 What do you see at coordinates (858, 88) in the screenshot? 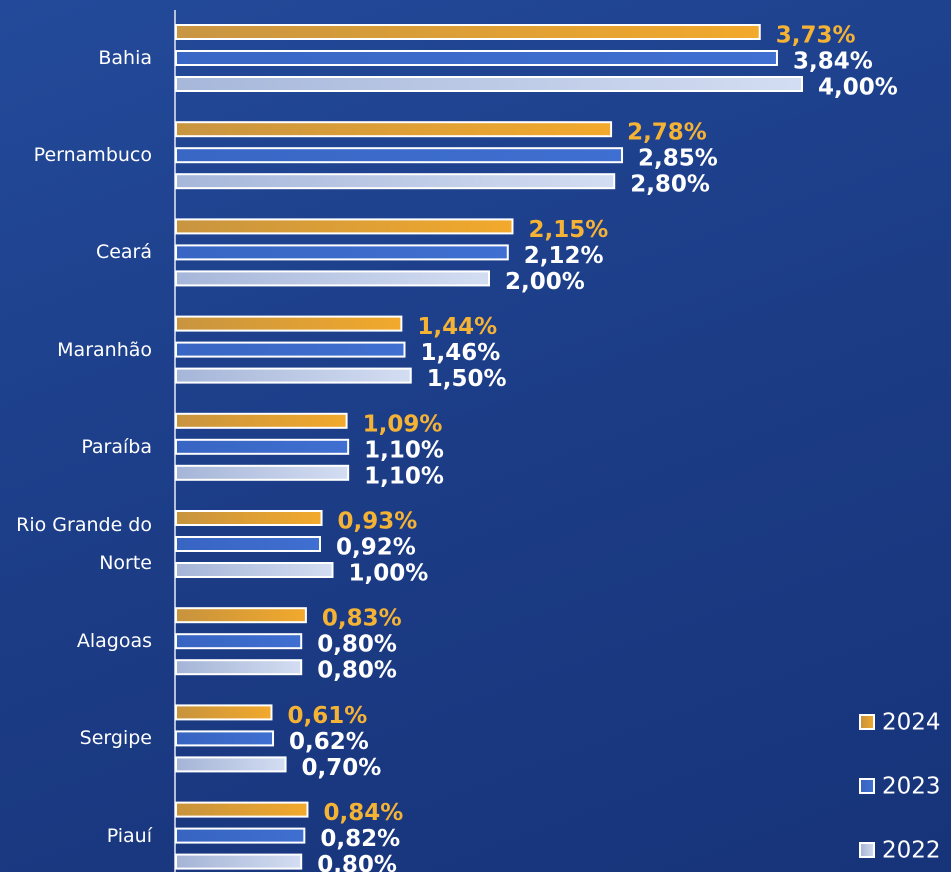
I see `value-label: 4,00%` at bounding box center [858, 88].